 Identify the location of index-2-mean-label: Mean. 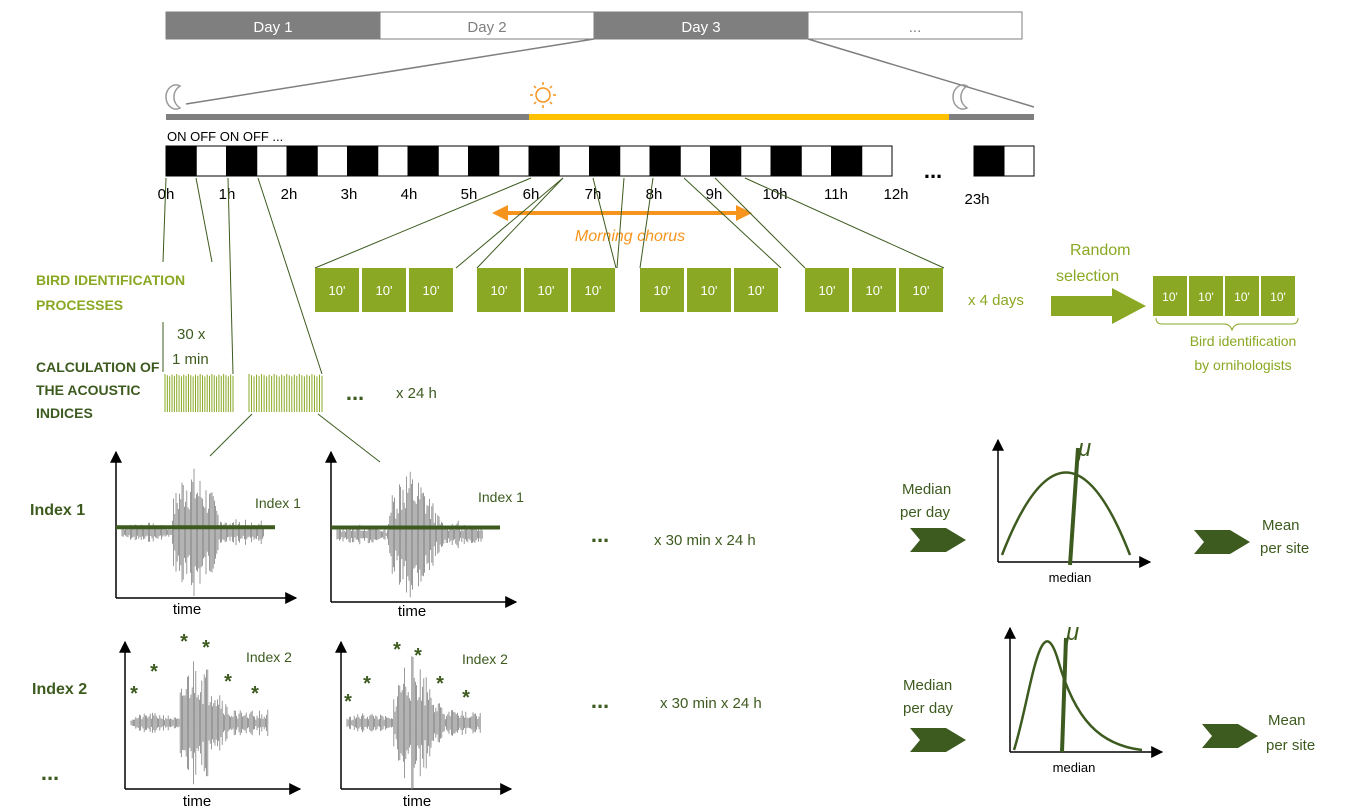
(1287, 720).